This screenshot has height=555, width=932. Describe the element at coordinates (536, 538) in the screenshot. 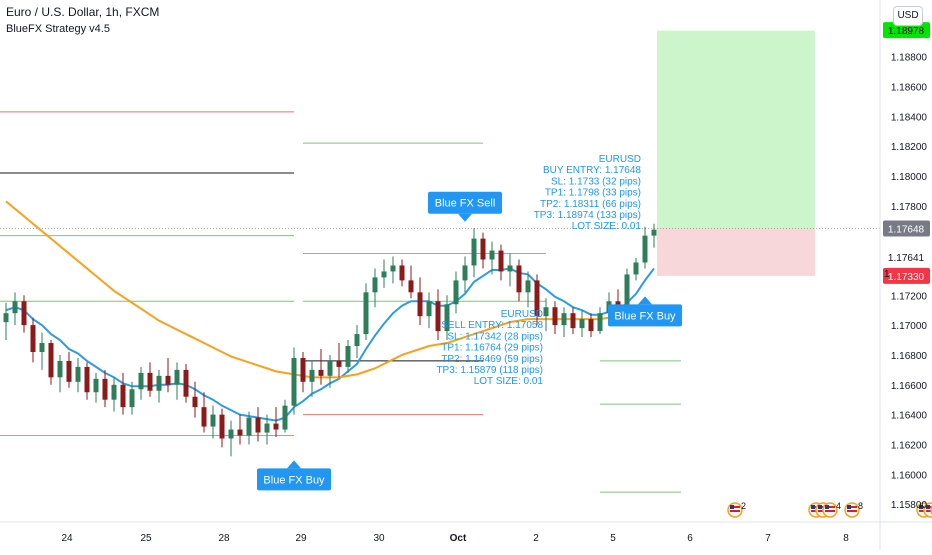

I see `x-tick-label: 2` at that location.